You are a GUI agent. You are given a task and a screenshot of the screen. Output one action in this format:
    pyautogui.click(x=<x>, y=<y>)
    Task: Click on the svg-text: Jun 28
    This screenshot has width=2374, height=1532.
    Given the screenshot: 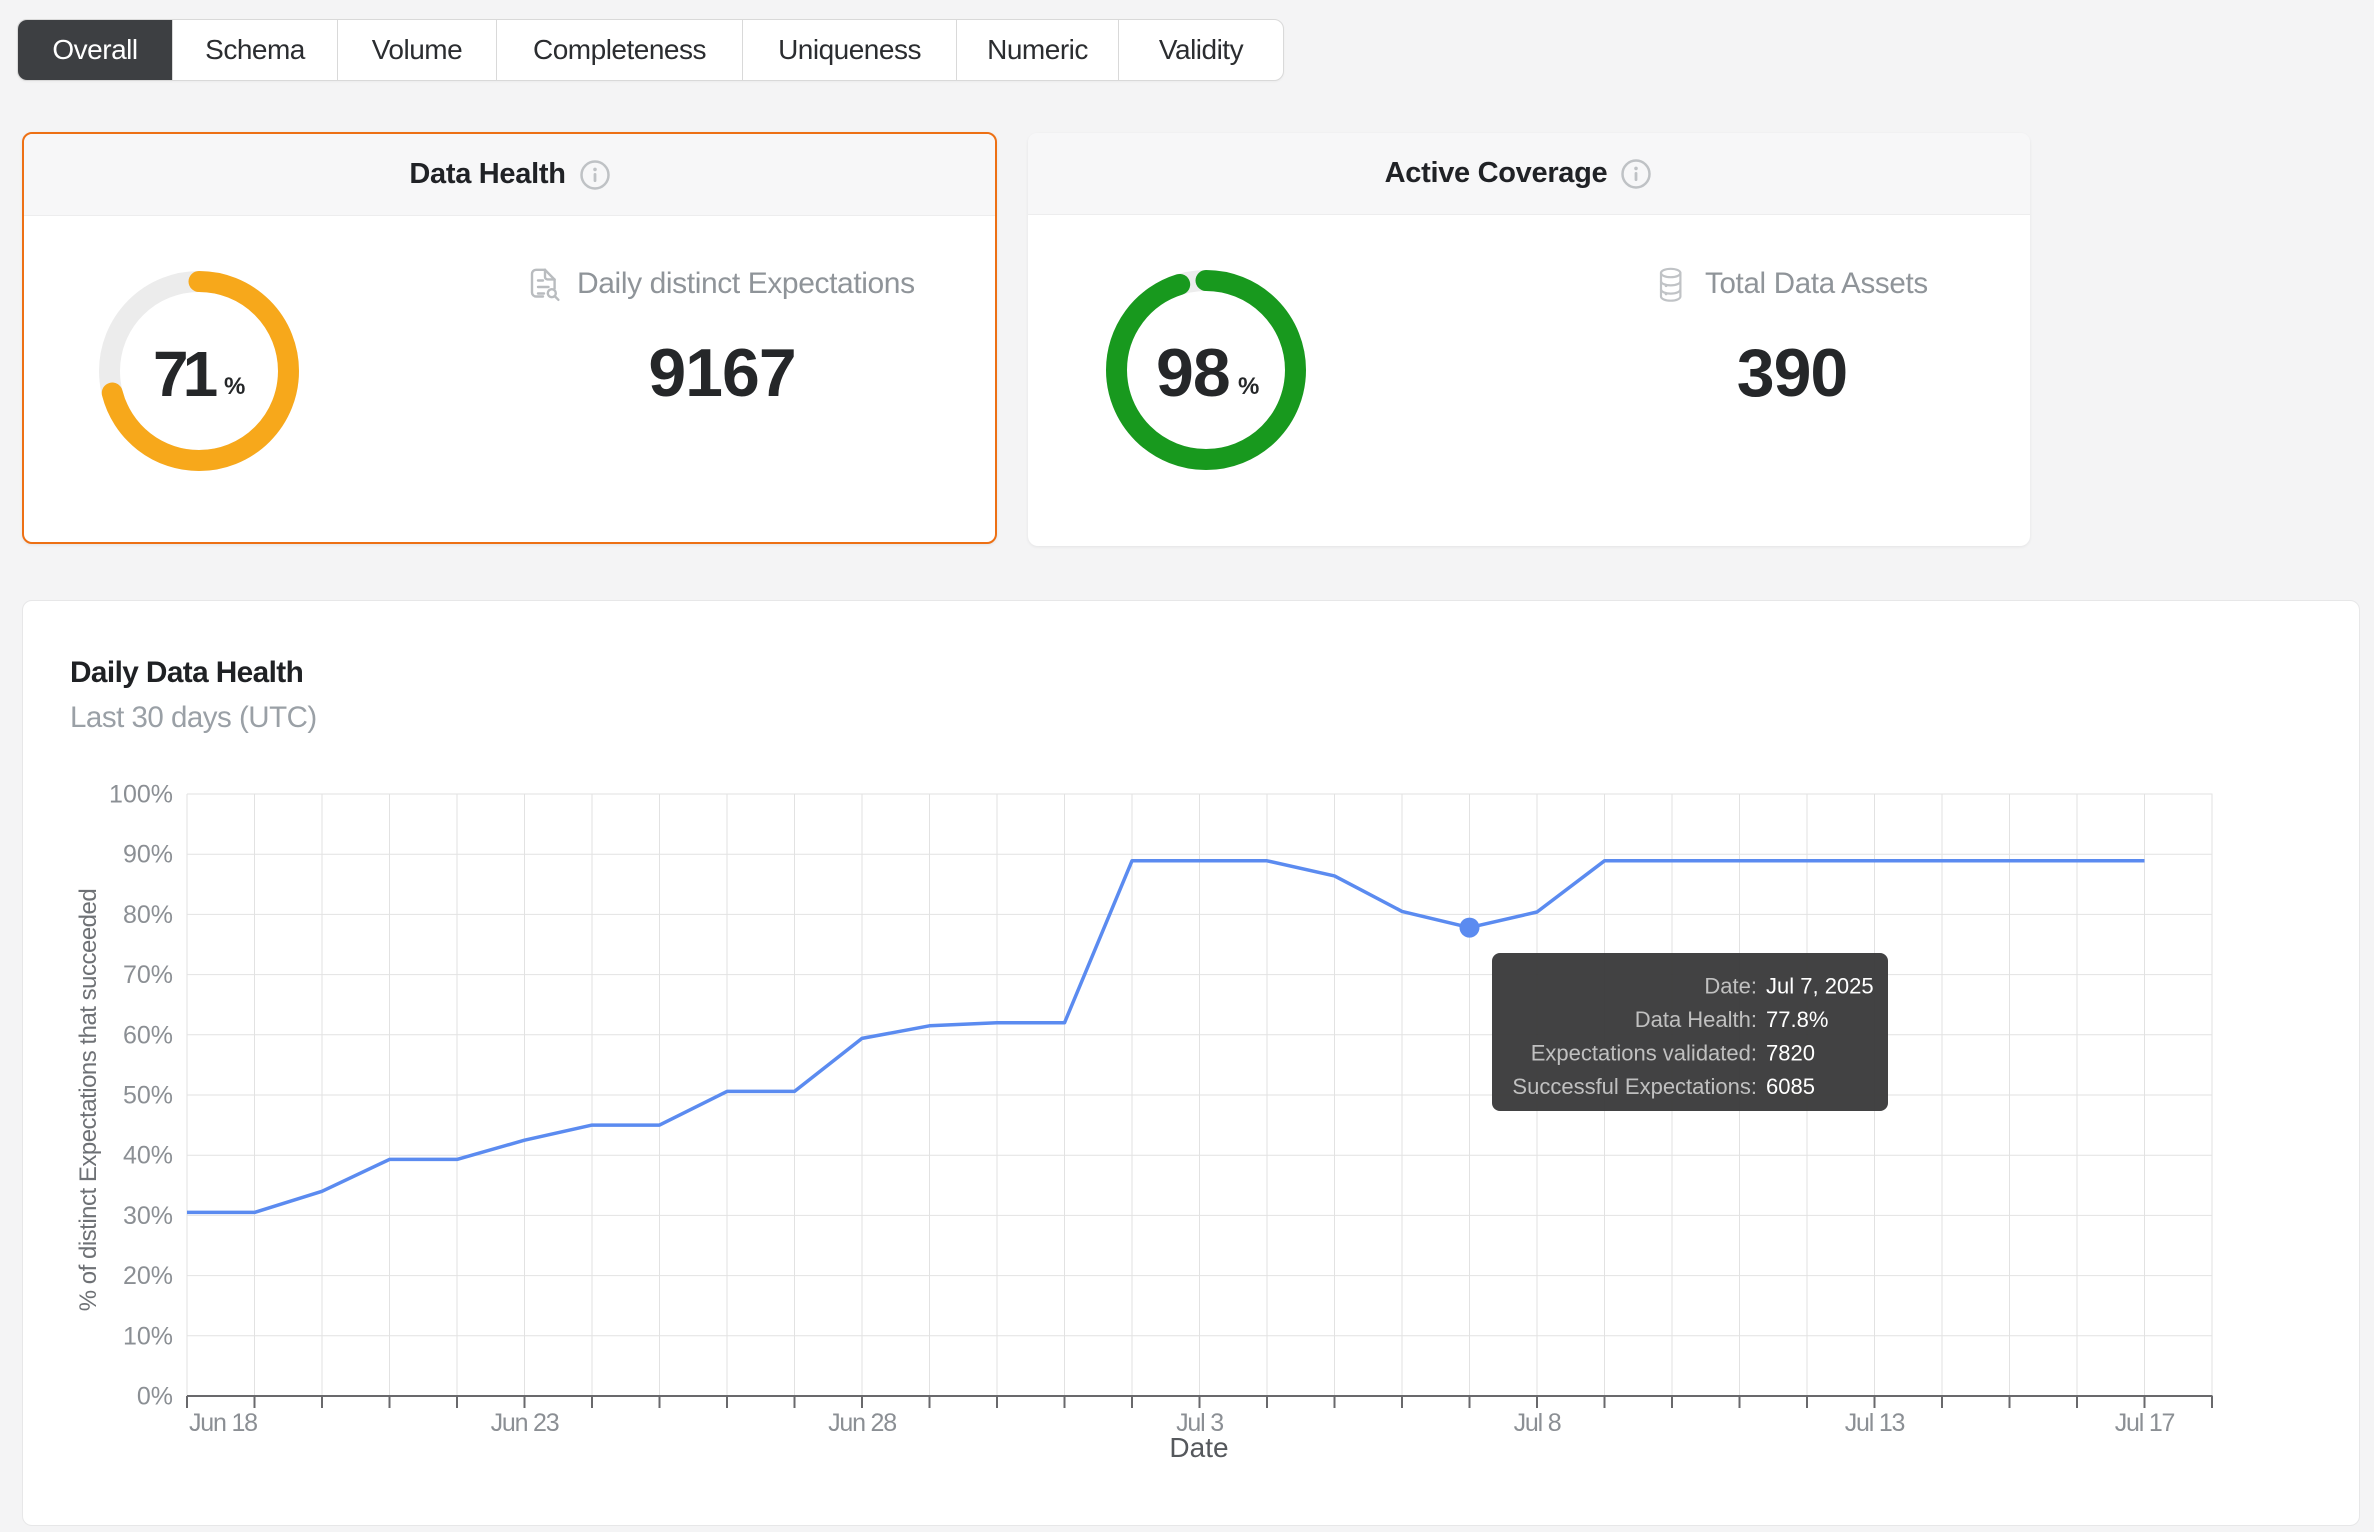 What is the action you would take?
    pyautogui.click(x=862, y=1423)
    